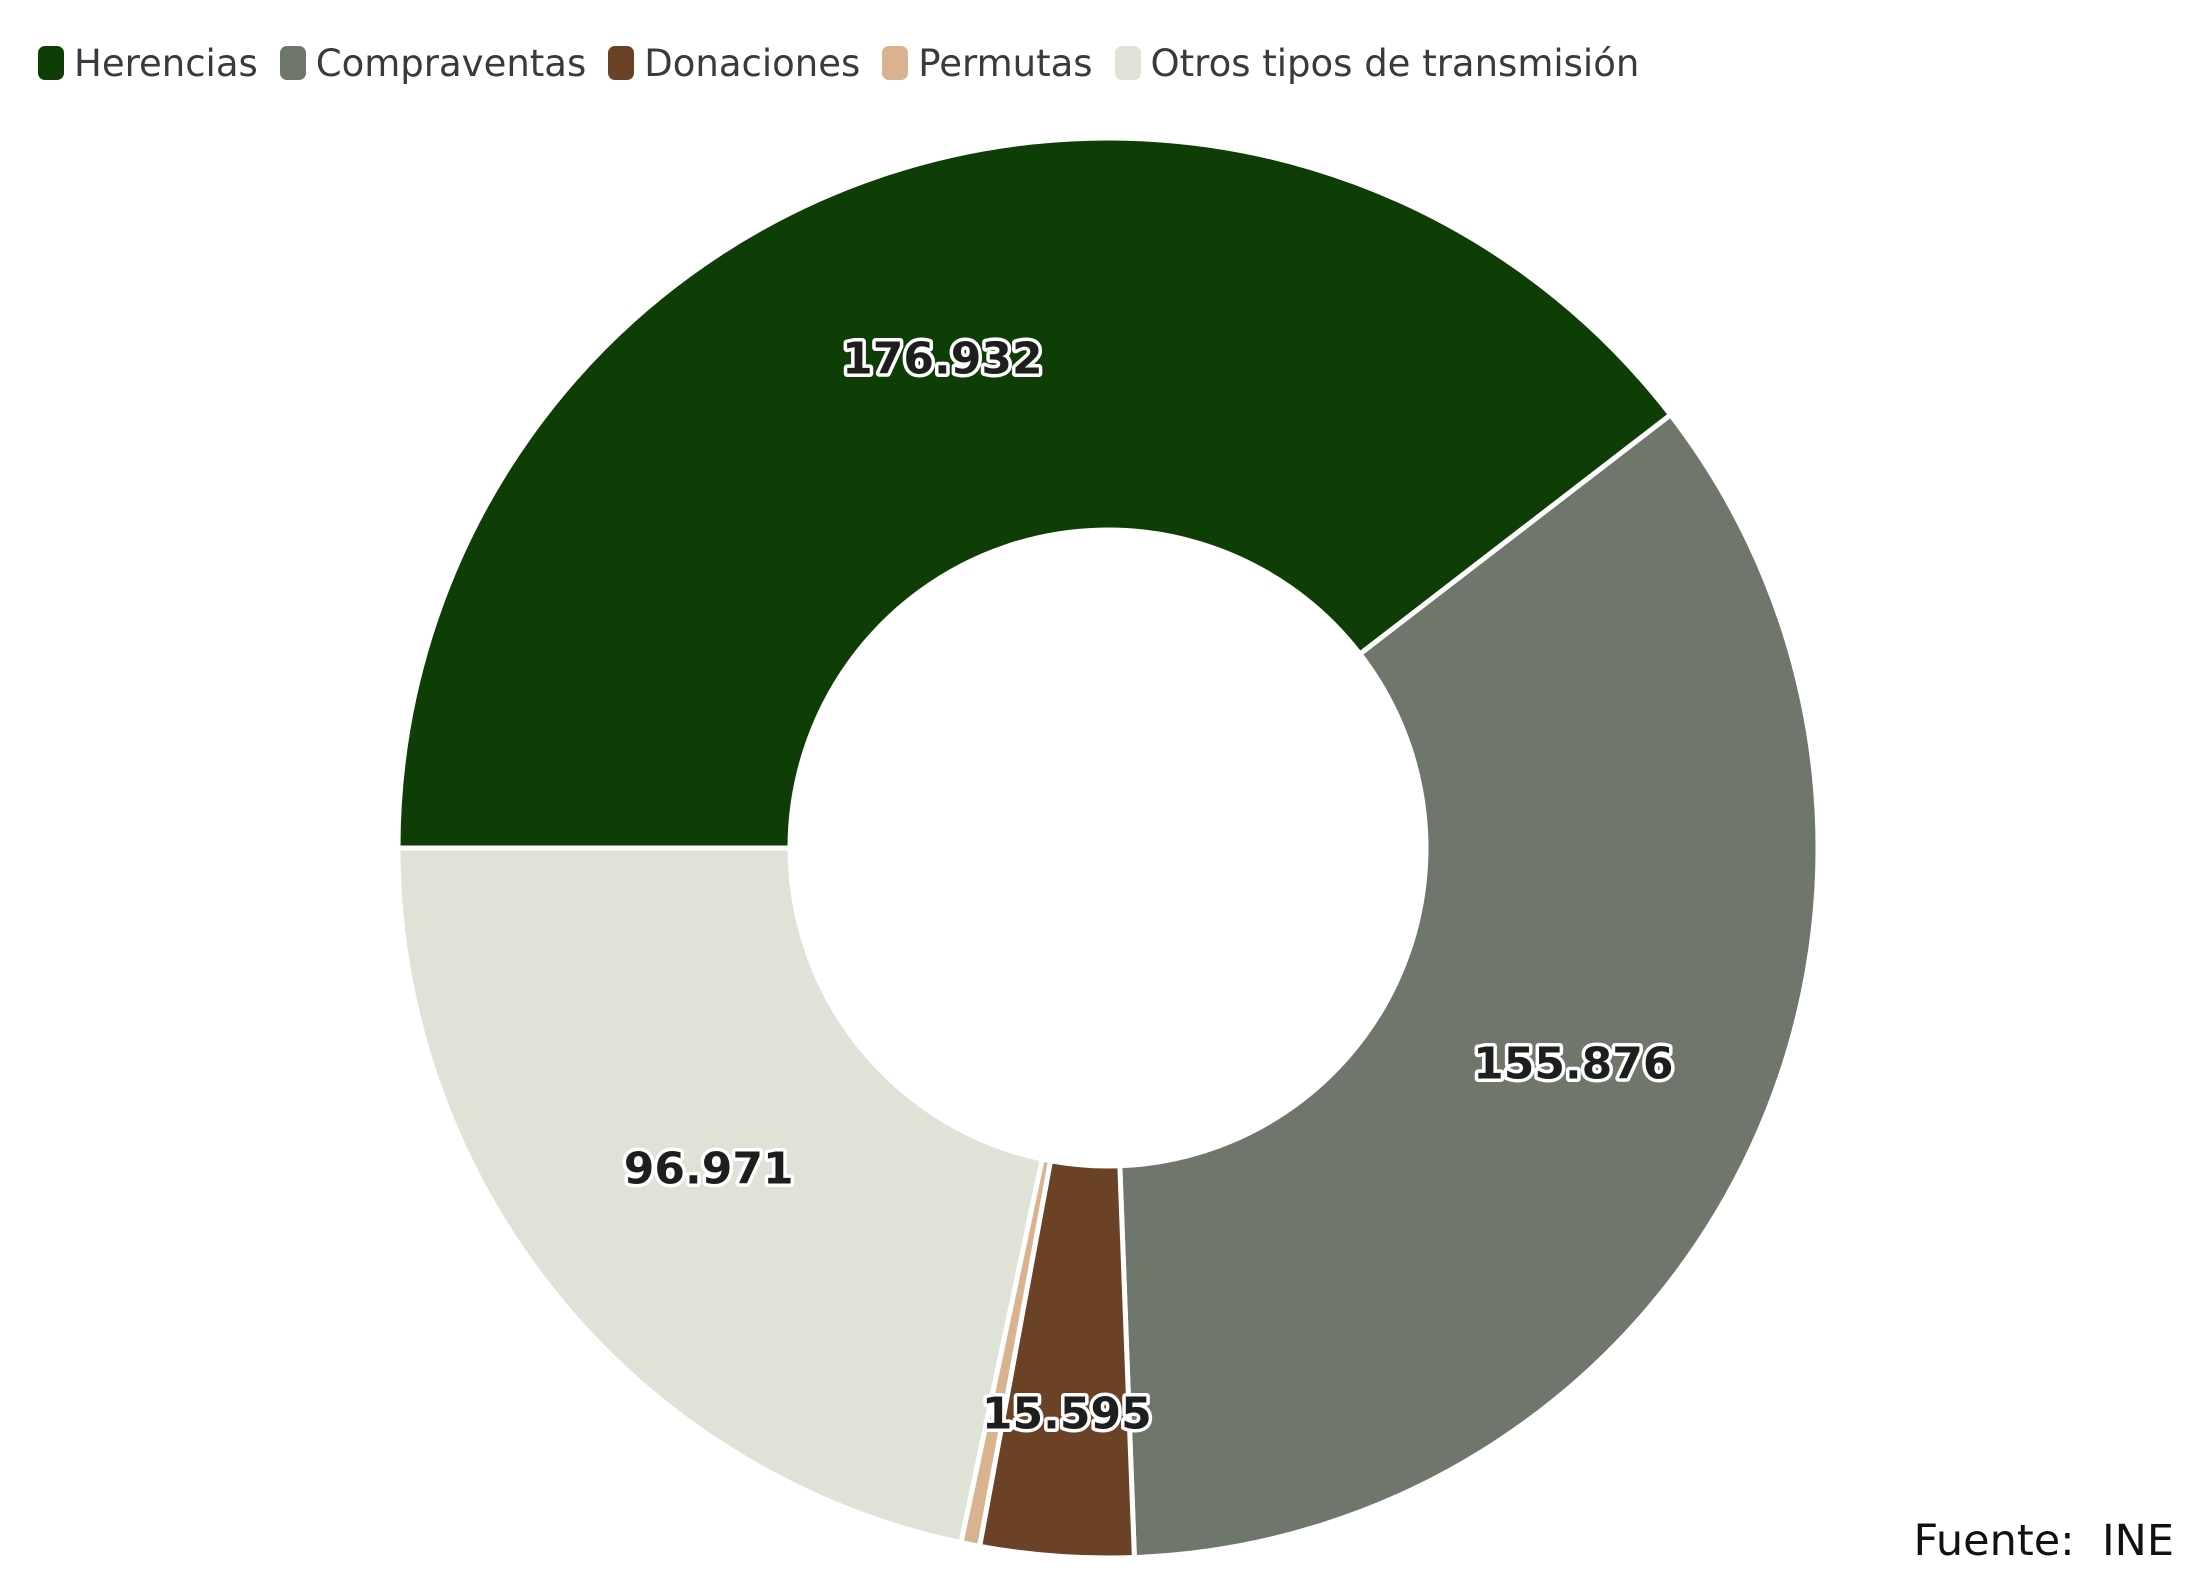 The image size is (2188, 1586). I want to click on legend-item-permutas: Permutas, so click(987, 63).